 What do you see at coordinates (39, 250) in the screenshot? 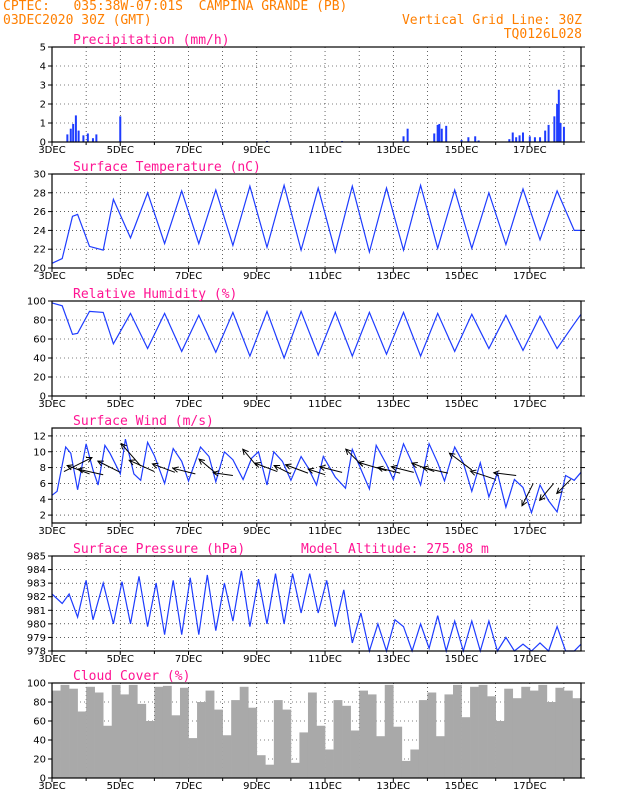
I see `y-tick-label: 22` at bounding box center [39, 250].